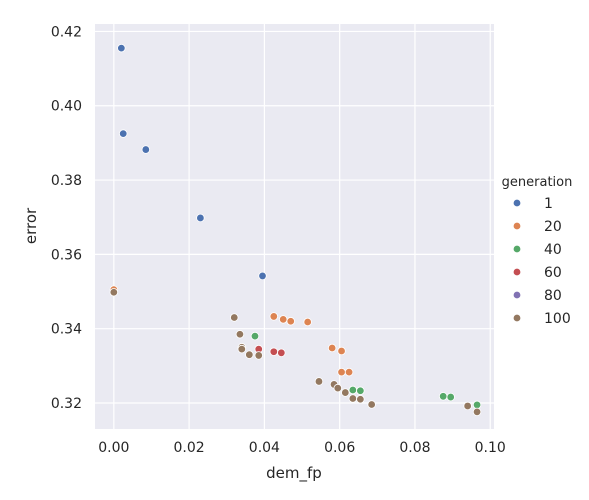  I want to click on y-tick-label: 0.34, so click(66, 330).